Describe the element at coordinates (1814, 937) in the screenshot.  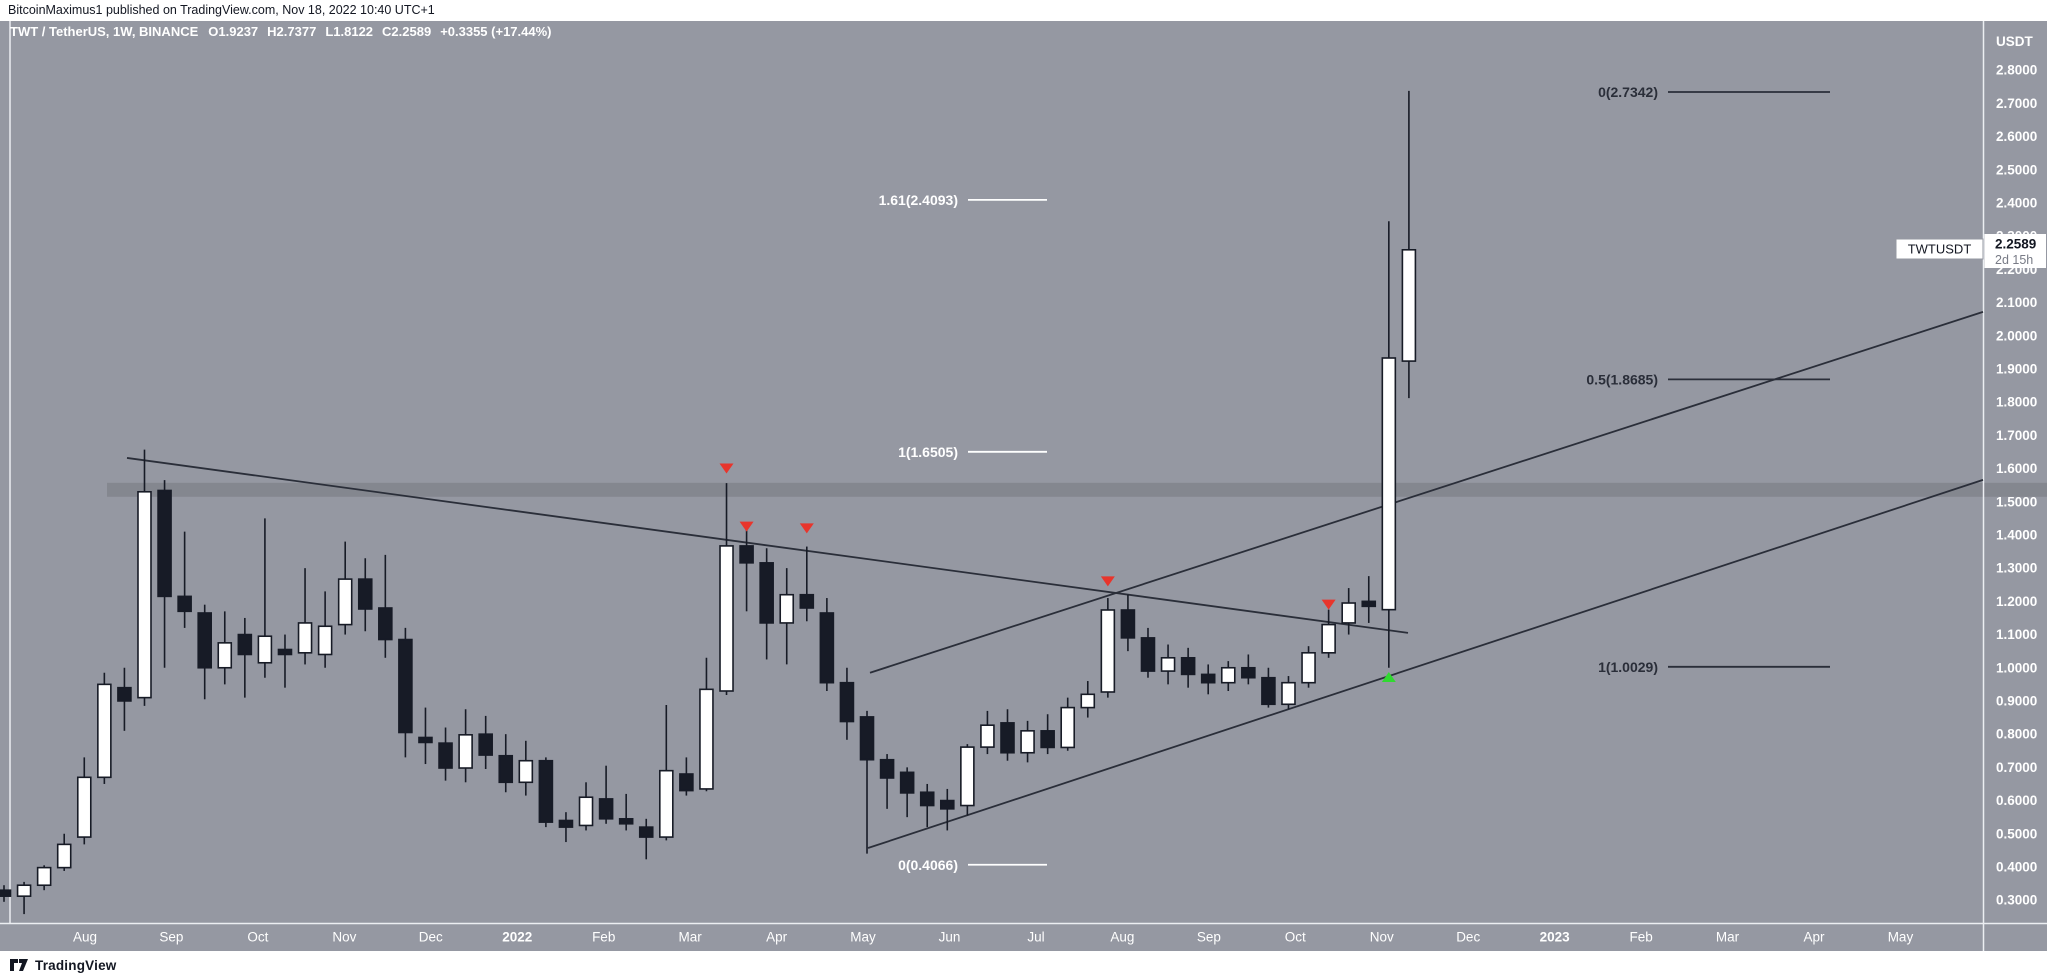
I see `time-axis-label-20: Apr` at that location.